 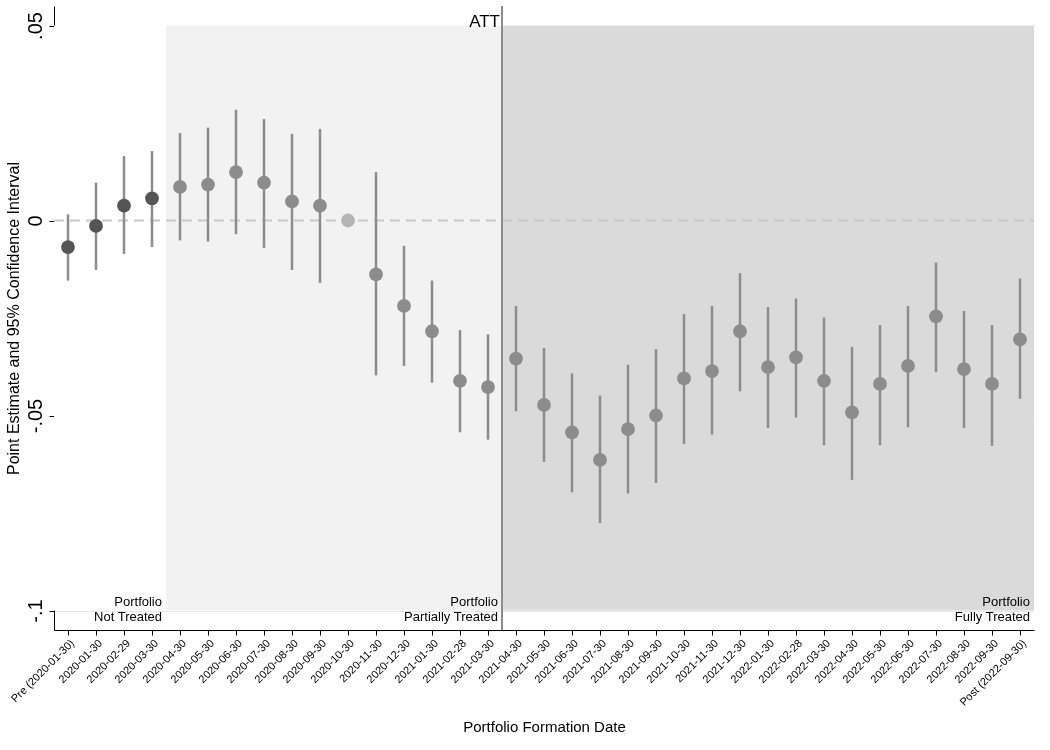 I want to click on x-axis-title: Portfolio Formation Date, so click(x=544, y=726).